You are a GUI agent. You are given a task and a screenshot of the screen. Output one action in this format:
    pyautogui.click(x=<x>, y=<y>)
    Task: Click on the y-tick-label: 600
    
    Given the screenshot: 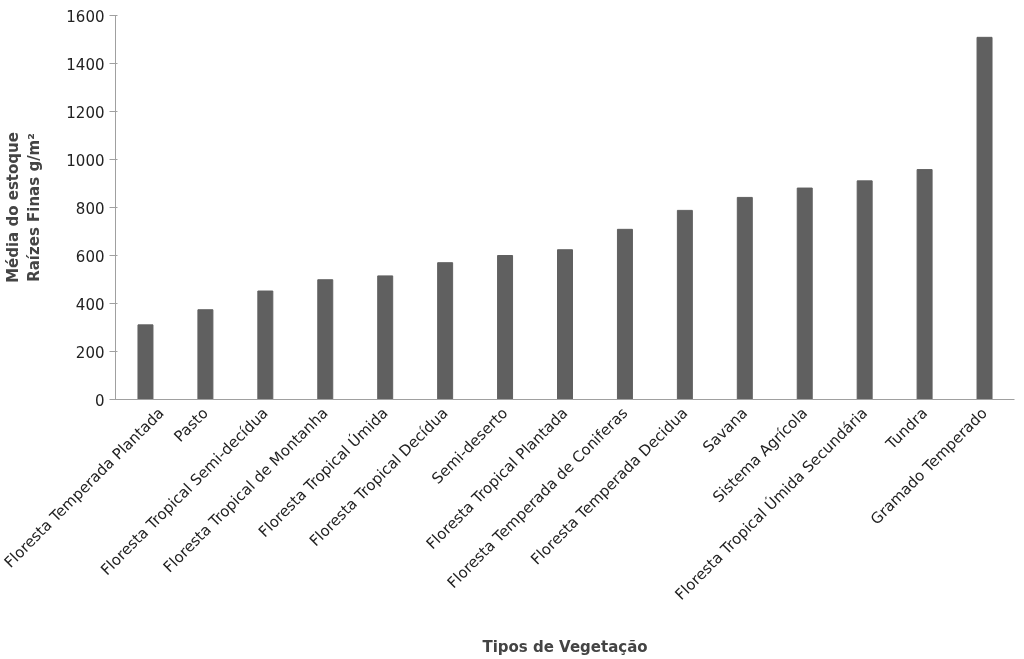 What is the action you would take?
    pyautogui.click(x=90, y=256)
    